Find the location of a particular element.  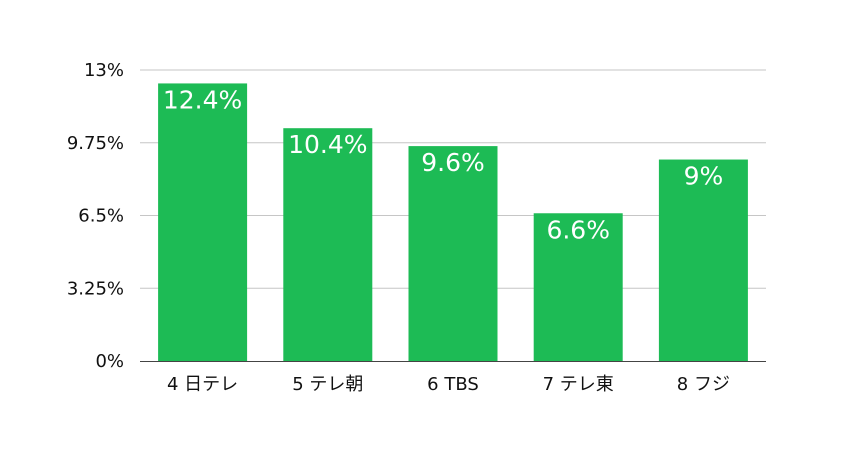

y-tick-label: 13% is located at coordinates (104, 70).